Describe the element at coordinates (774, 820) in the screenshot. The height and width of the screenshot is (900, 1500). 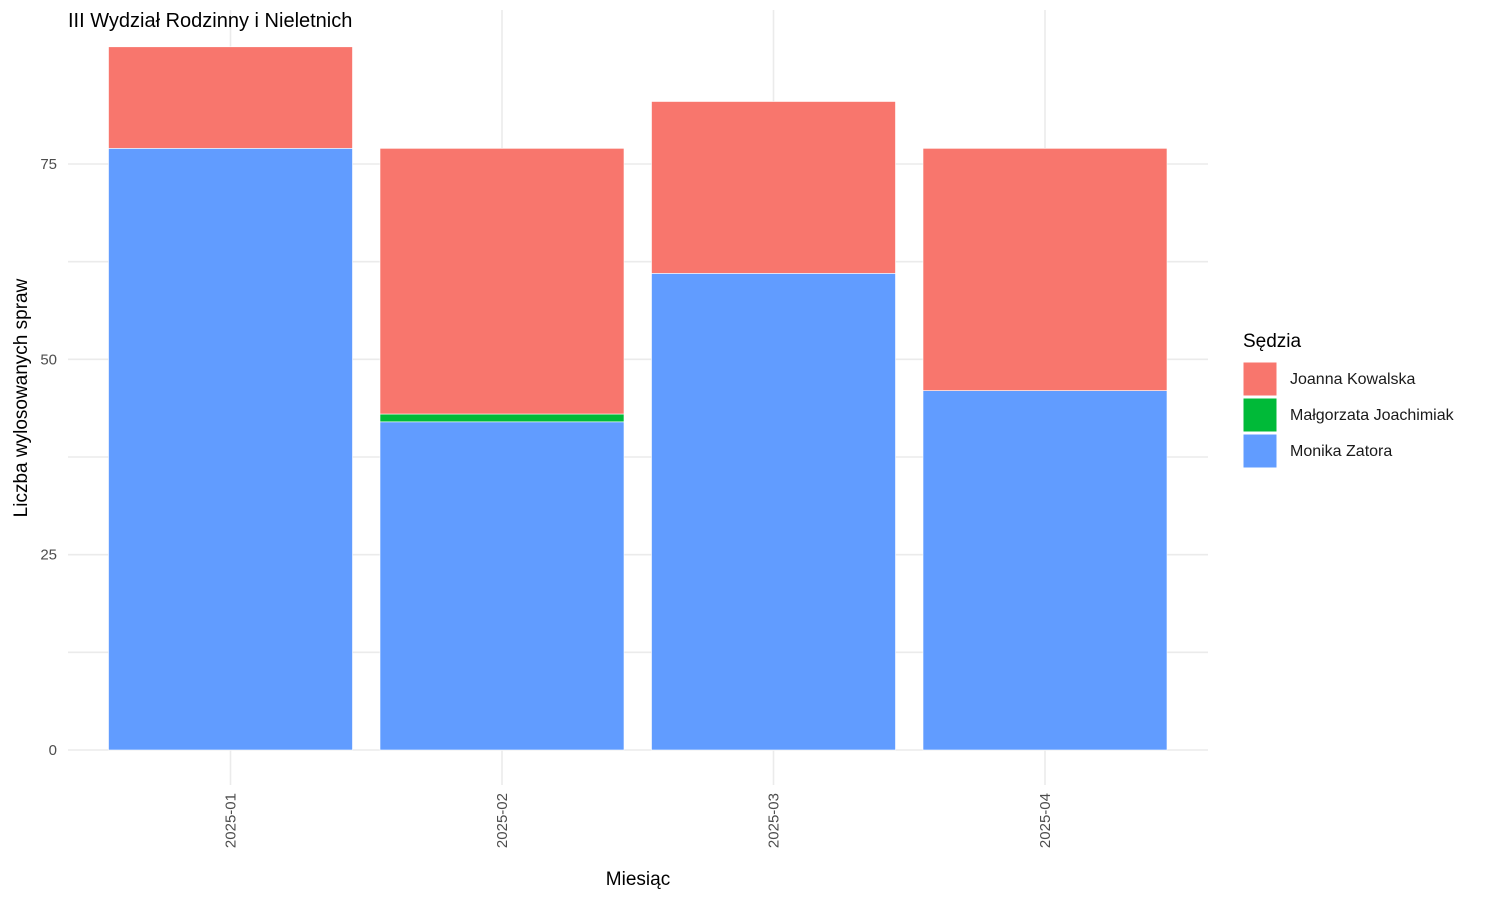
I see `x-tick-label: 2025-03` at that location.